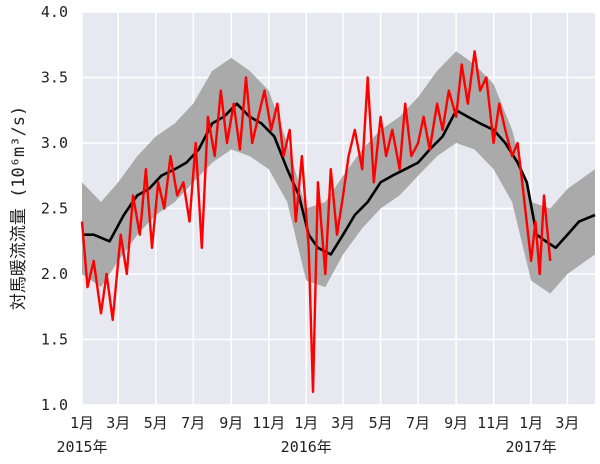 The width and height of the screenshot is (600, 464). I want to click on y-tick-label: 3.5, so click(54, 78).